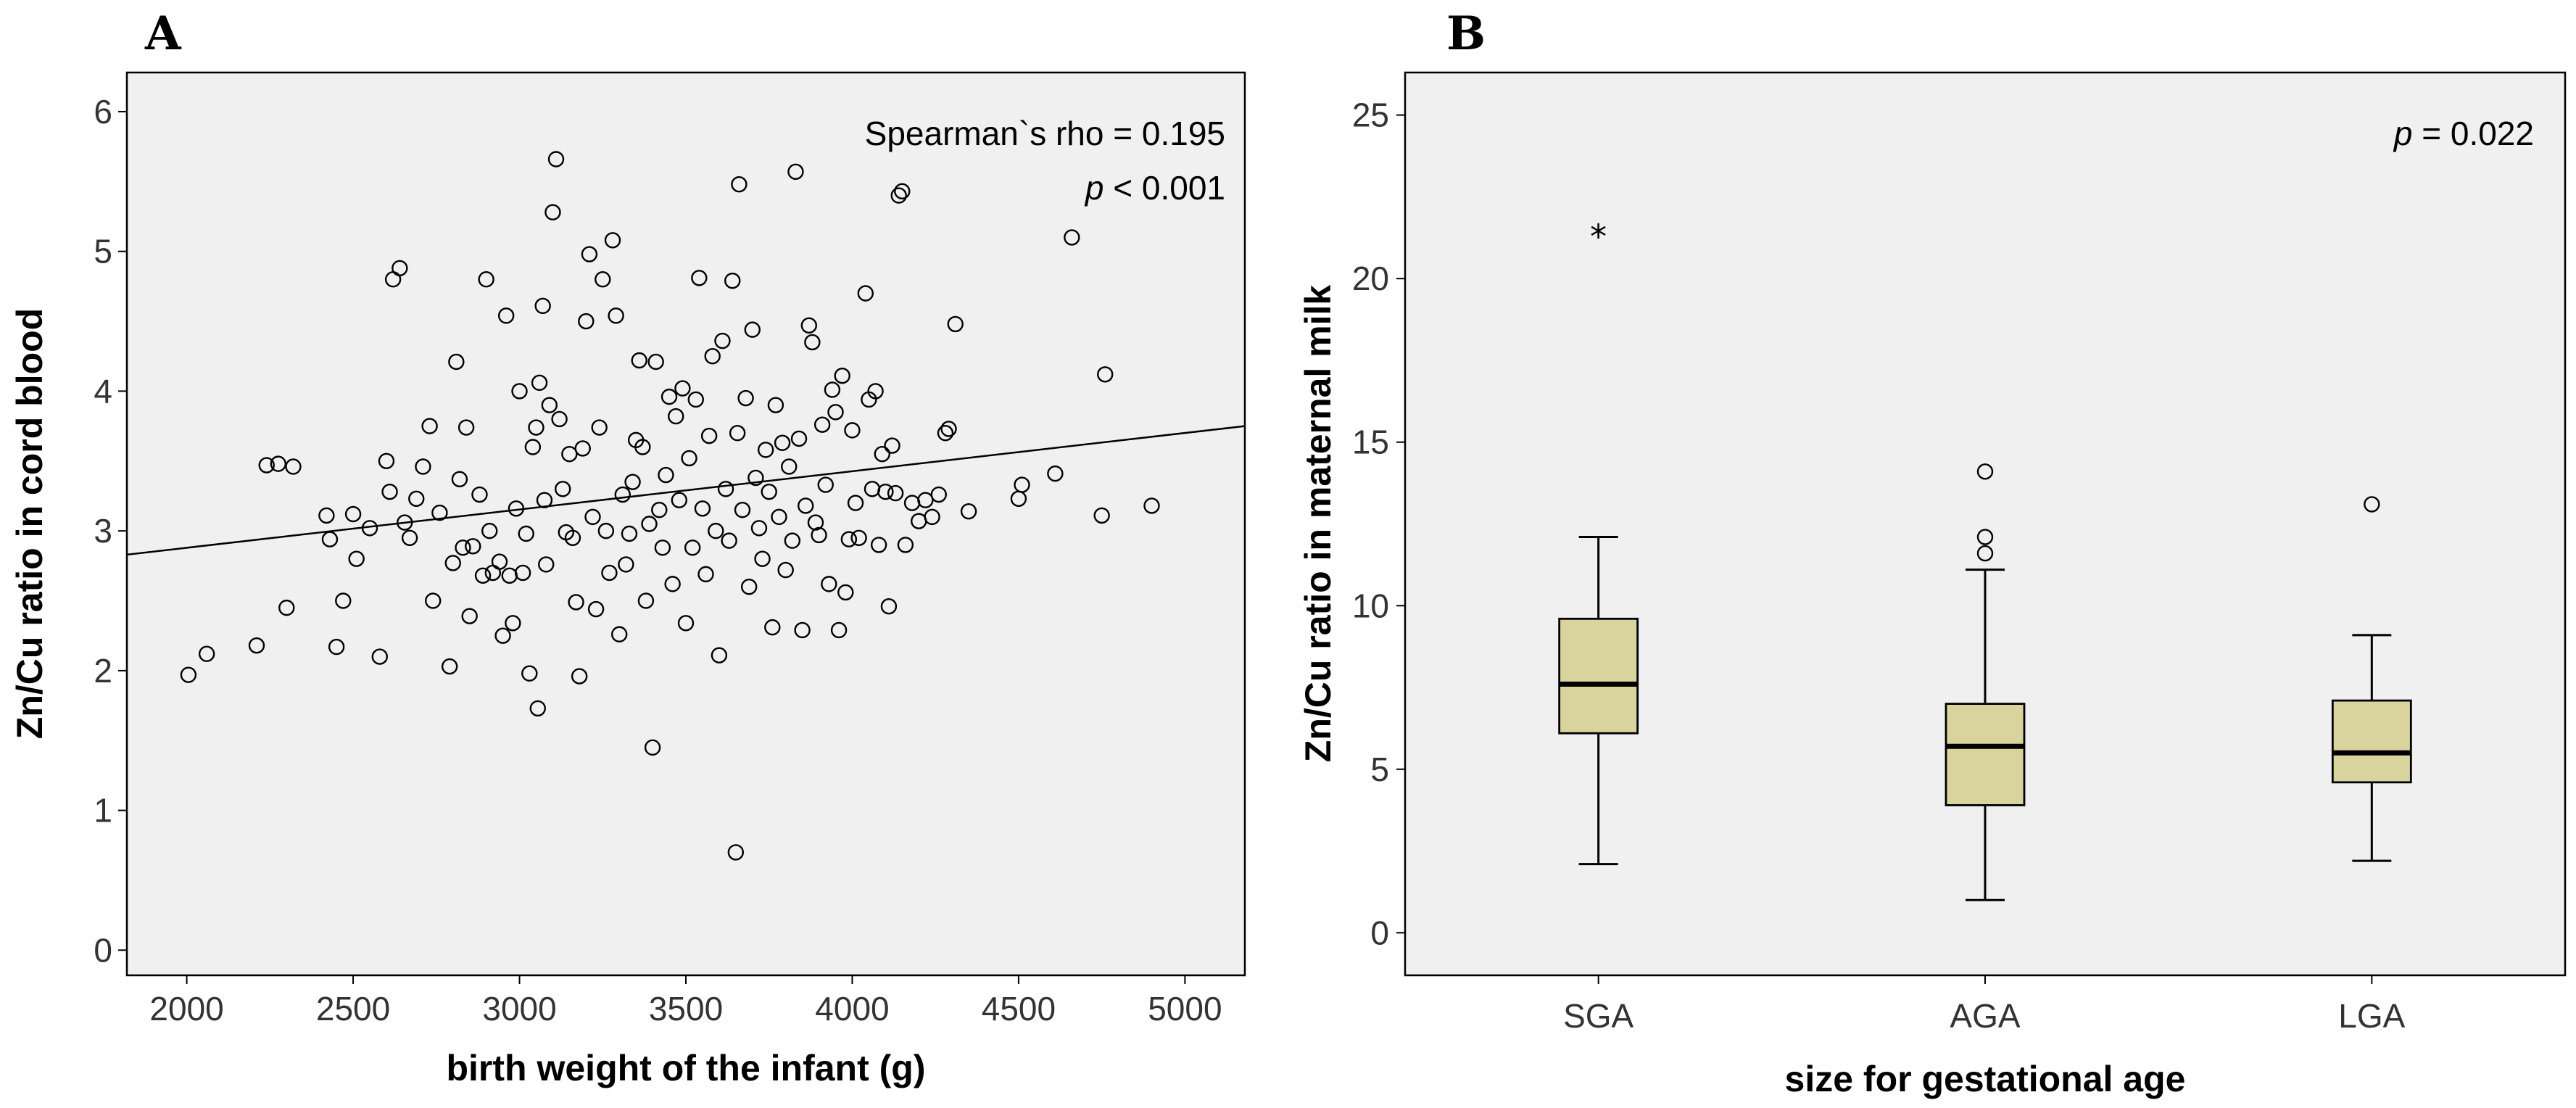  Describe the element at coordinates (2403, 133) in the screenshot. I see `panel-b-p-italic: p` at that location.